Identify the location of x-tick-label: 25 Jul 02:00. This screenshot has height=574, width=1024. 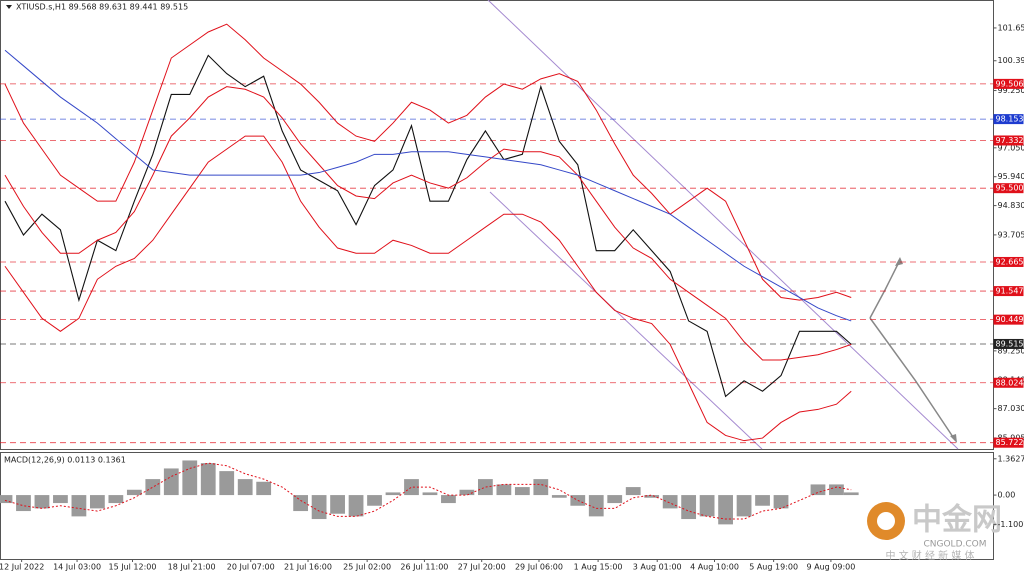
(367, 567).